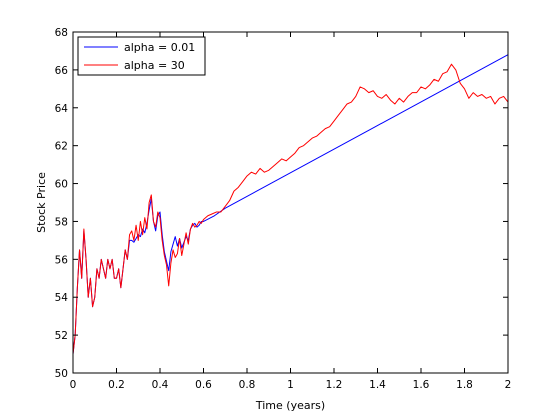  I want to click on y-tick-label: 60, so click(61, 185).